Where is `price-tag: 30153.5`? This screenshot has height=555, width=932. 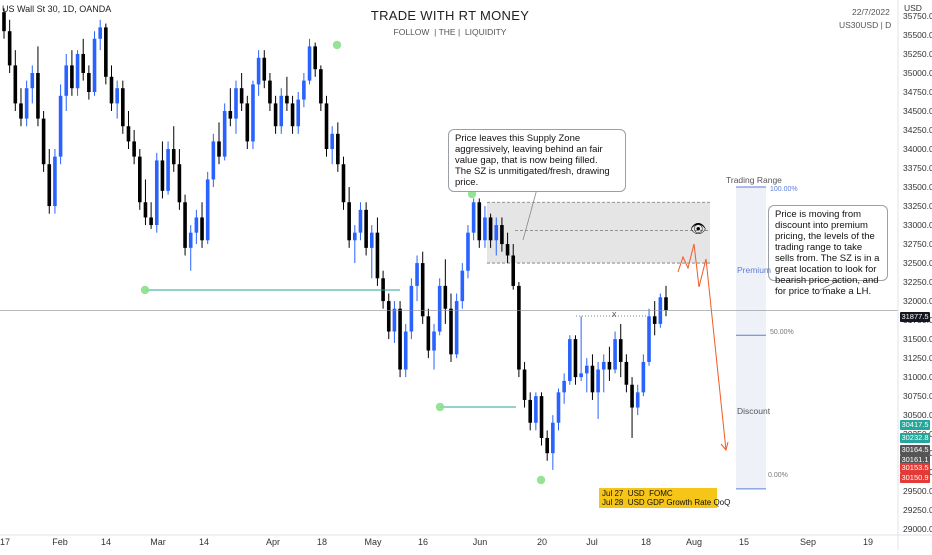
price-tag: 30153.5 is located at coordinates (915, 468).